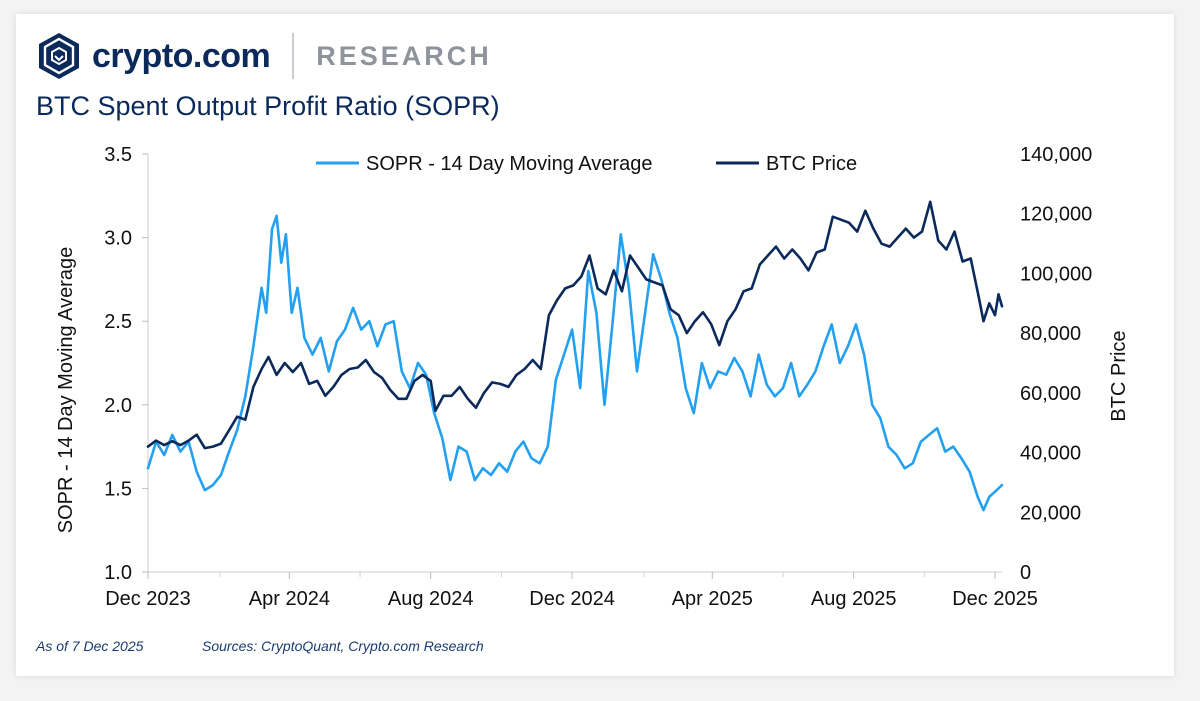 This screenshot has height=701, width=1200. I want to click on x-tick-label: Dec 2025, so click(995, 599).